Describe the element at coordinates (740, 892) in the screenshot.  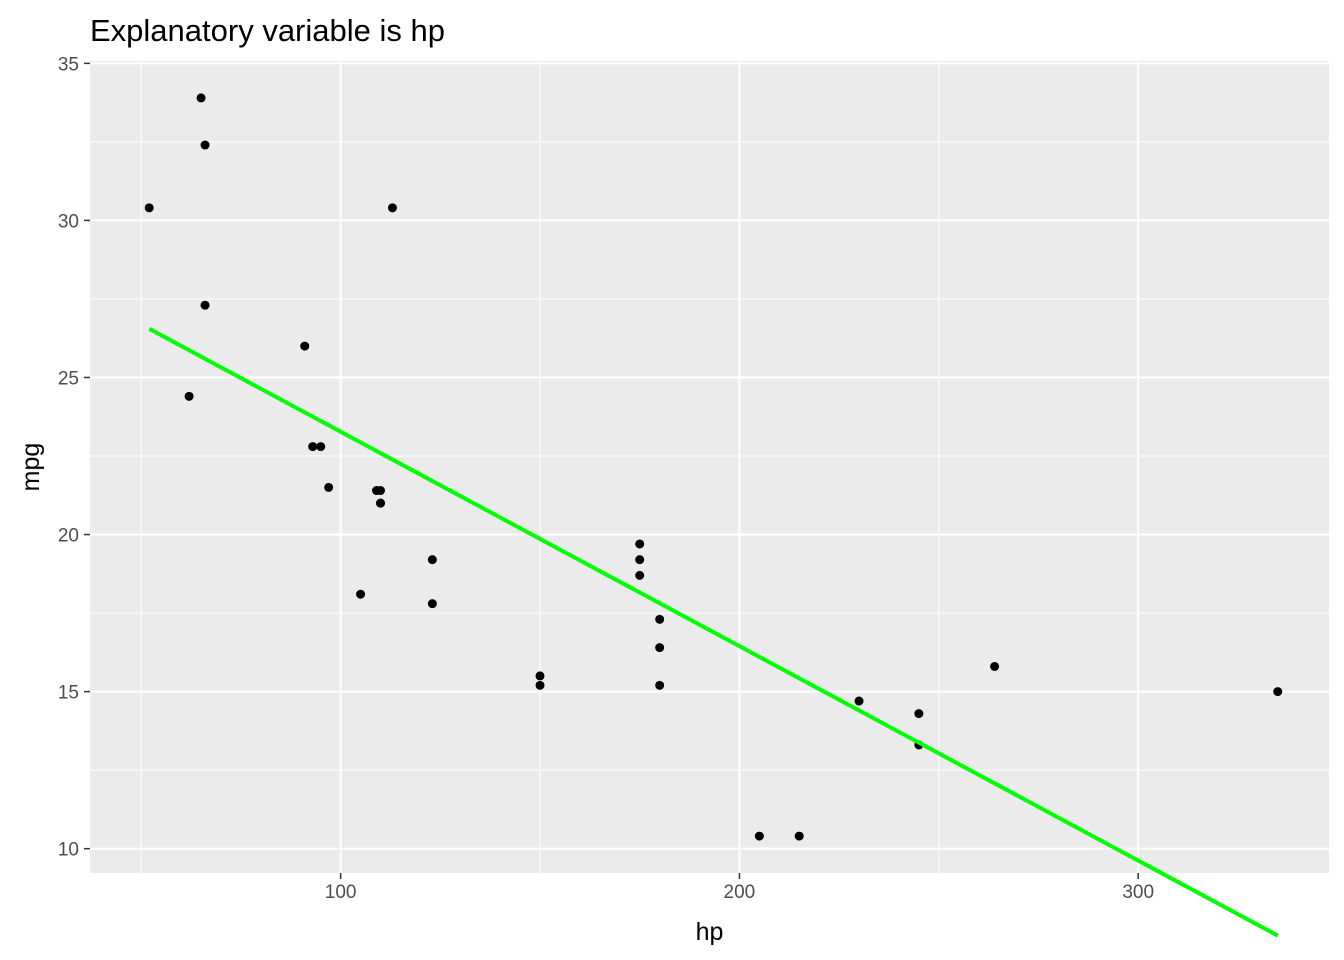
I see `x-tick-label: 200` at that location.